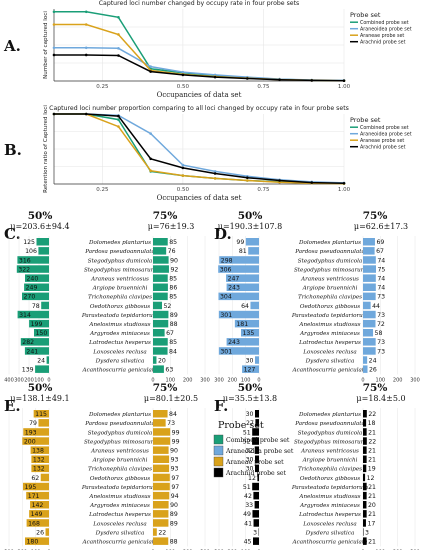 This screenshot has width=429, height=550. Describe the element at coordinates (120, 270) in the screenshot. I see `species-label: Stegodyphus mimosarum` at that location.